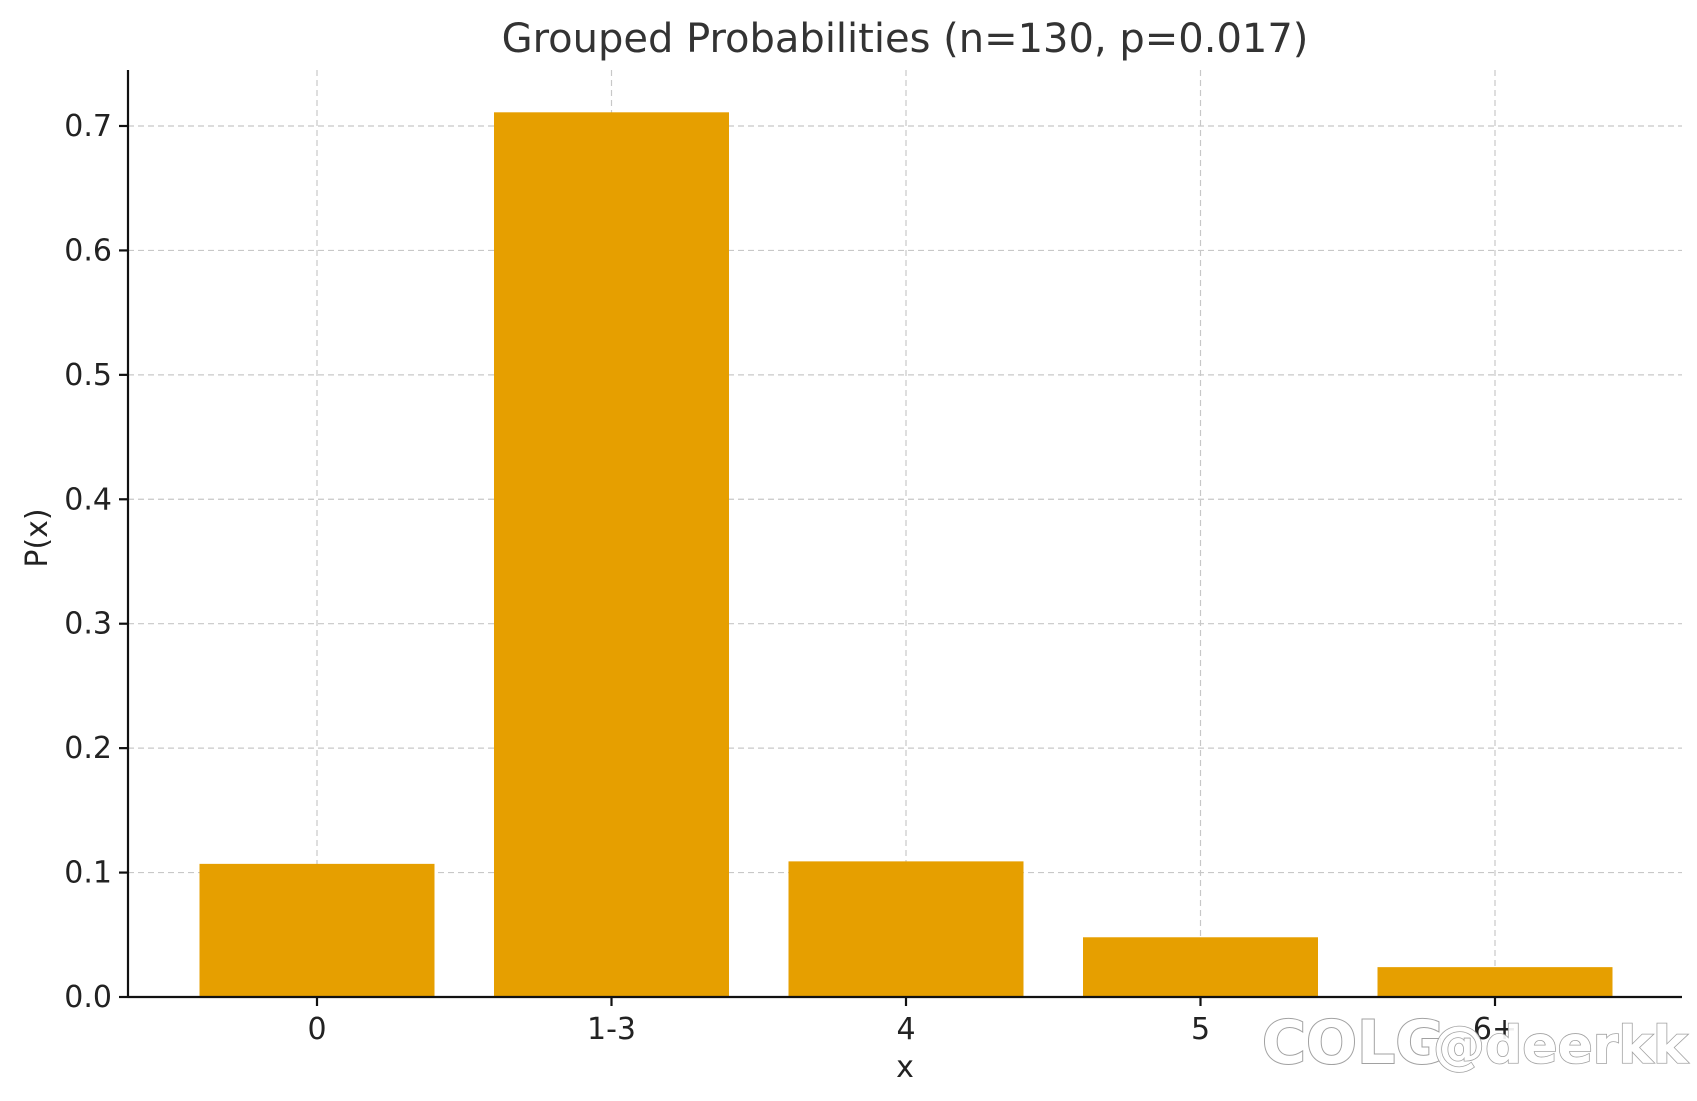  I want to click on y-tick-label: 0.6, so click(88, 250).